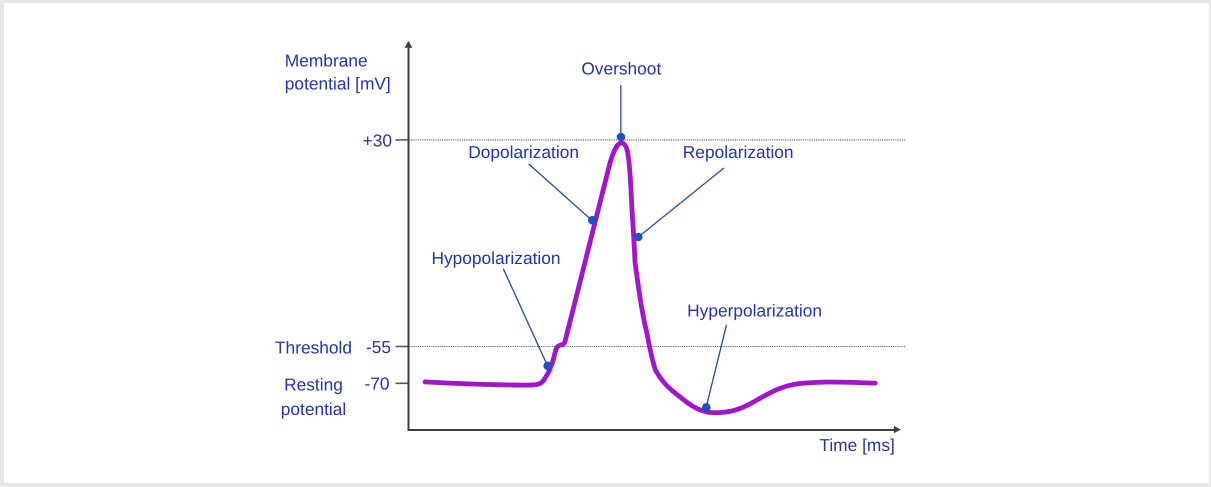  What do you see at coordinates (313, 348) in the screenshot?
I see `svg-text: Threshold` at bounding box center [313, 348].